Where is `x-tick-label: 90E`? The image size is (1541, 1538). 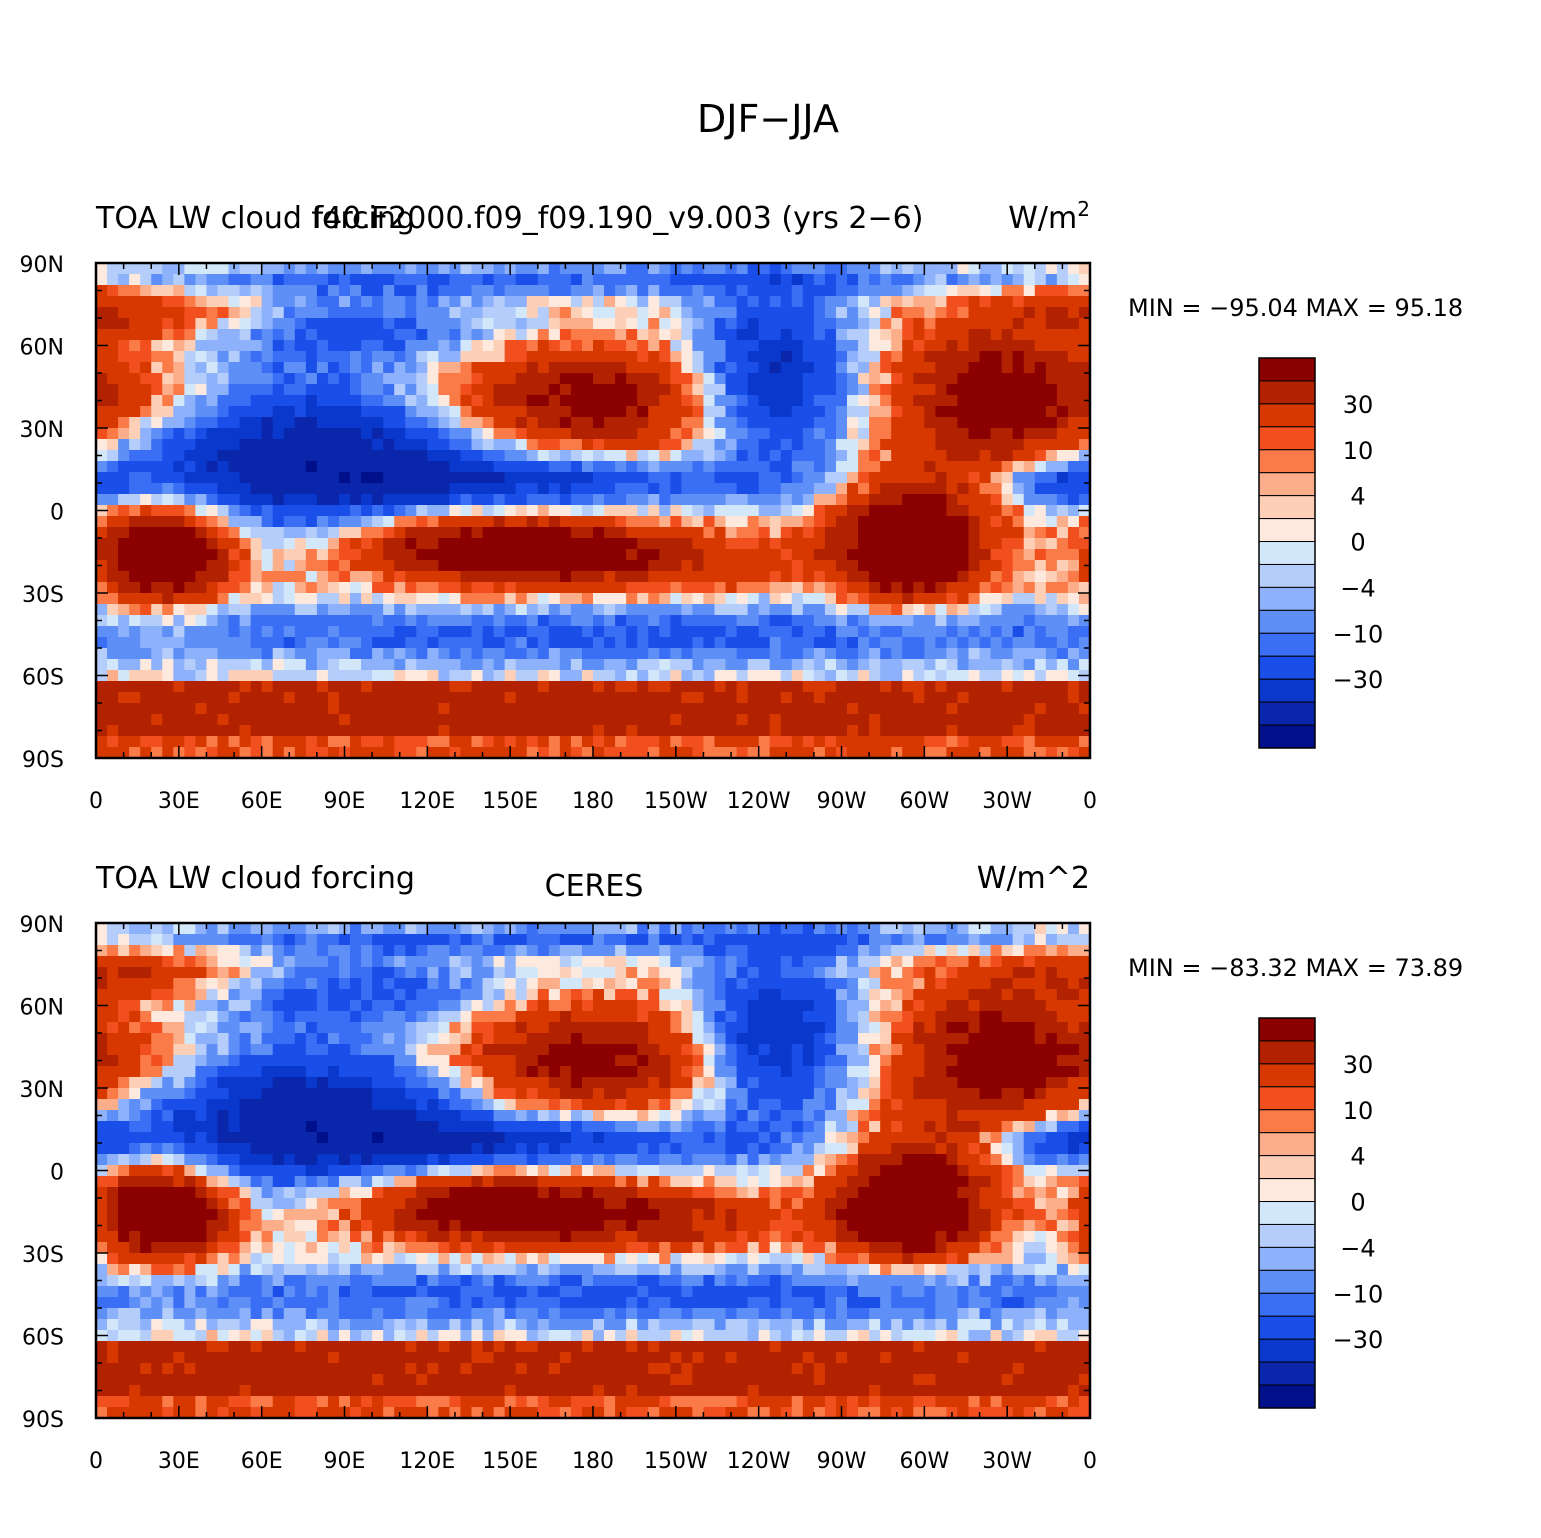 x-tick-label: 90E is located at coordinates (345, 801).